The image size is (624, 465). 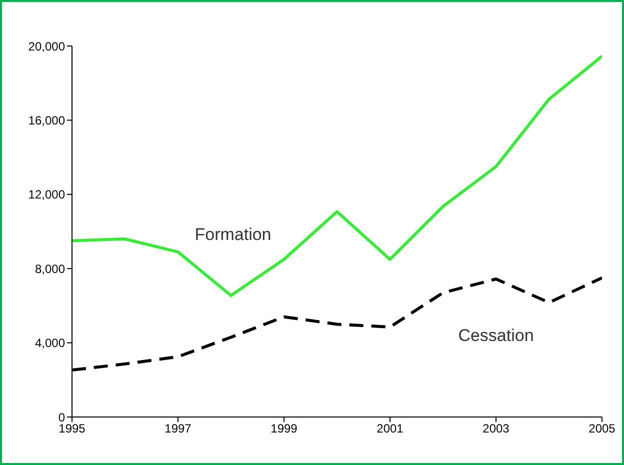 I want to click on x-tick-label: 1995, so click(x=72, y=429).